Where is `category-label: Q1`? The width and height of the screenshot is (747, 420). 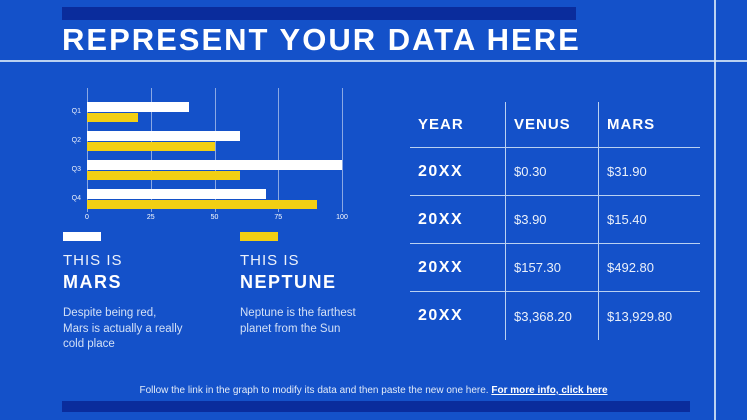
category-label: Q1 is located at coordinates (76, 111).